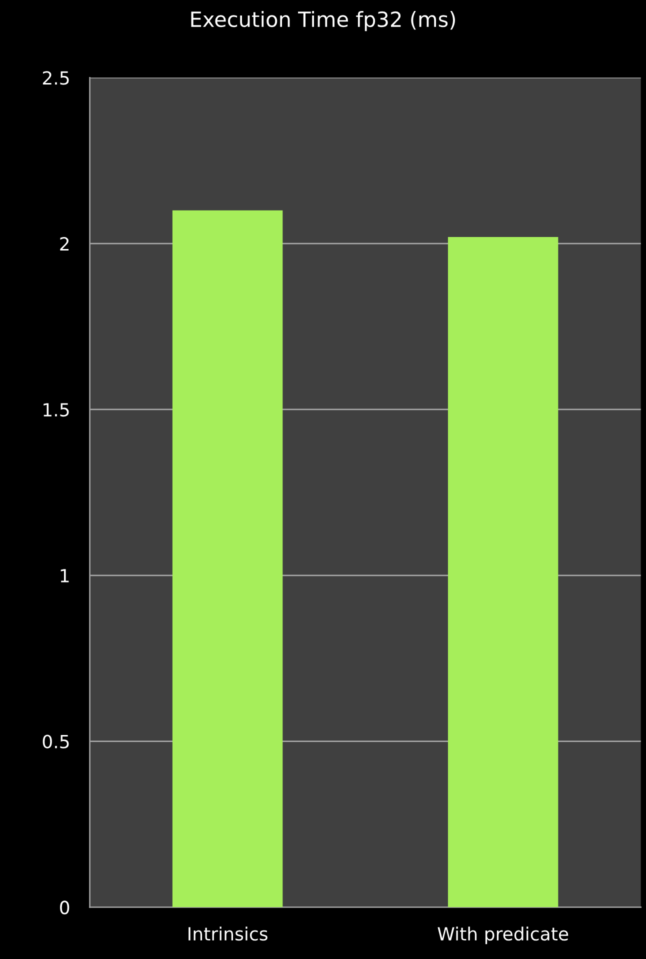 The width and height of the screenshot is (646, 959). Describe the element at coordinates (64, 243) in the screenshot. I see `y-tick-label: 2` at that location.